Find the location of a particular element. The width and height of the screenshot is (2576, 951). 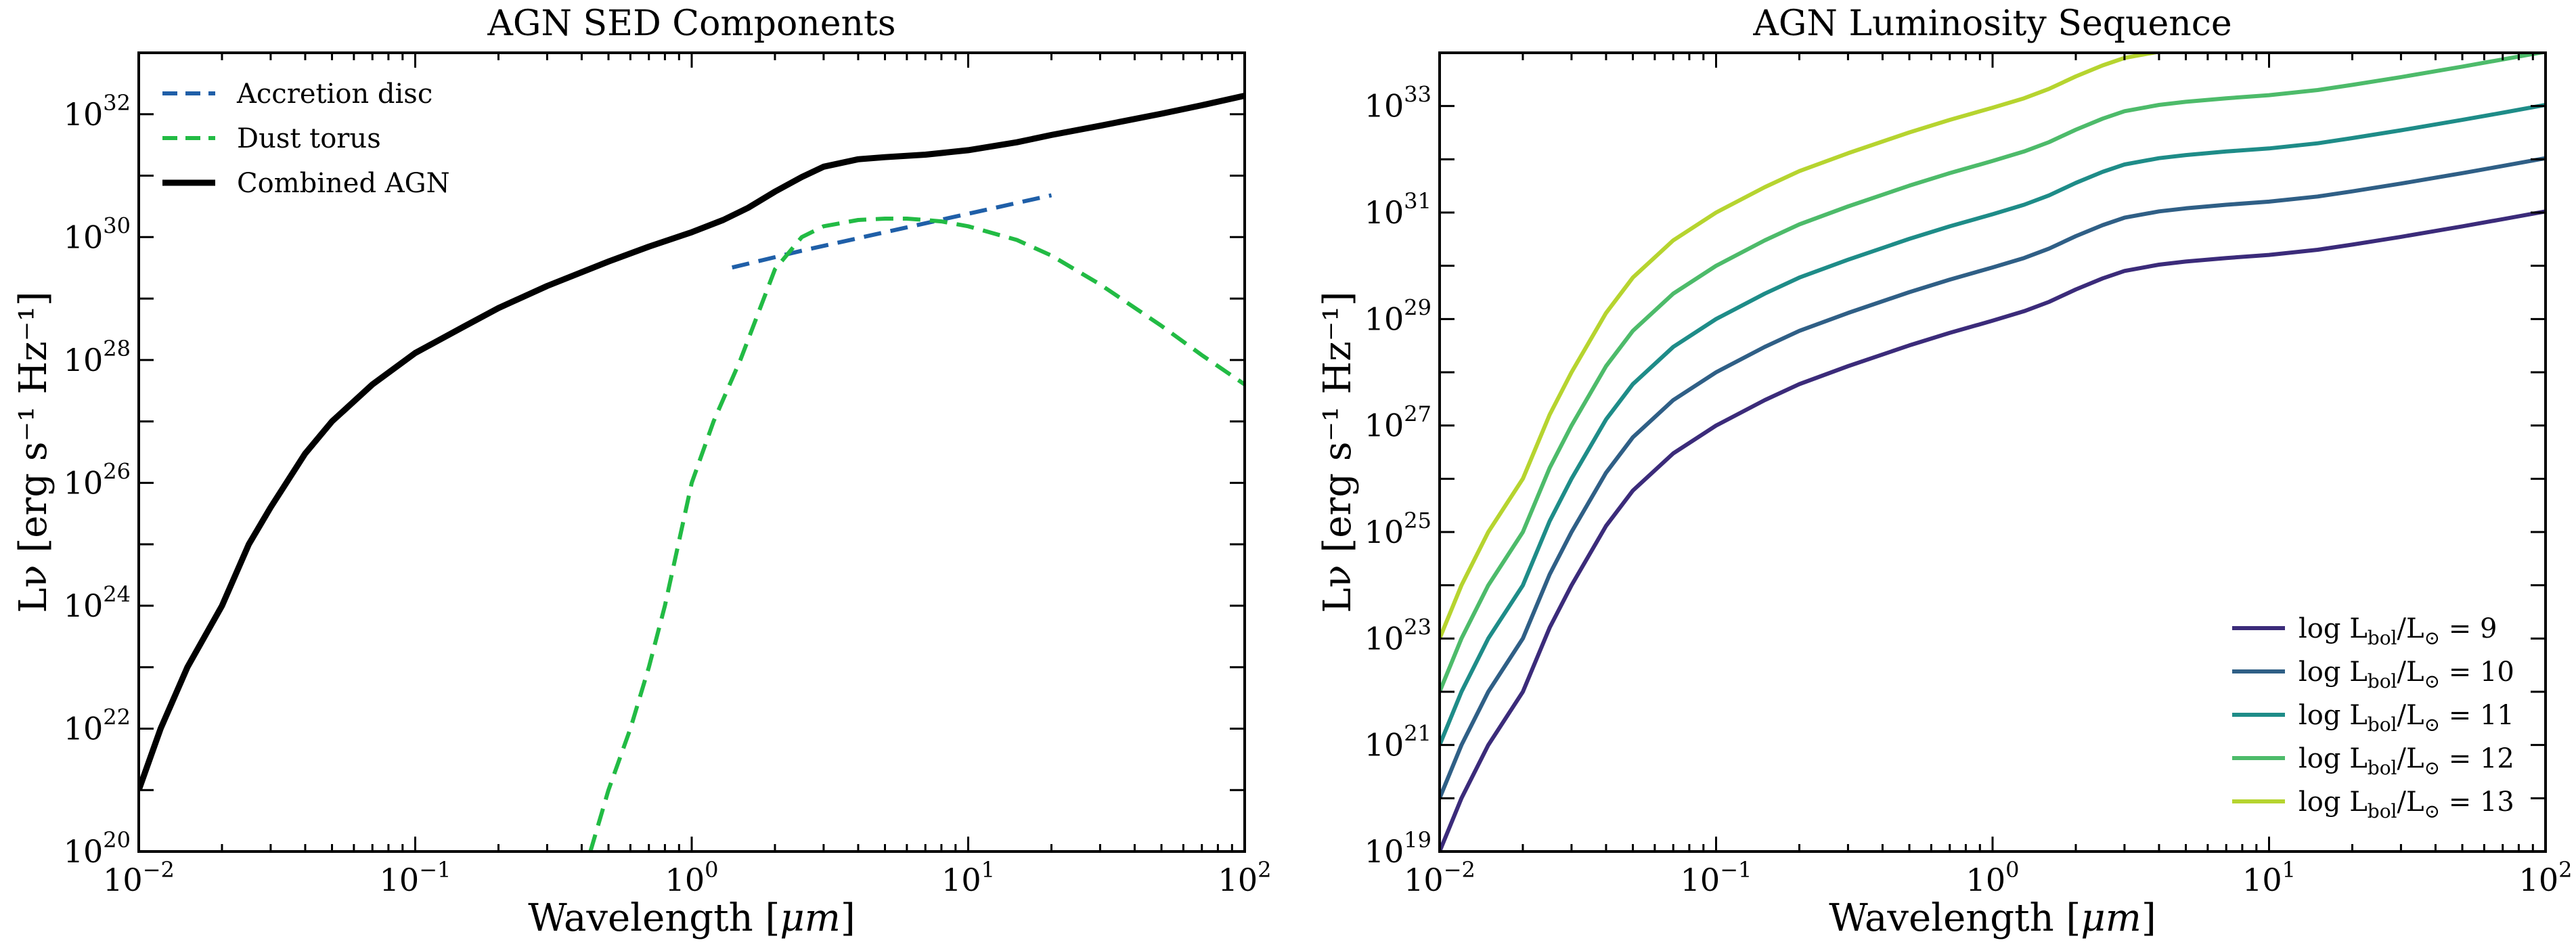

legend: Accretion disc Dust torus Combined AGN is located at coordinates (306, 139).